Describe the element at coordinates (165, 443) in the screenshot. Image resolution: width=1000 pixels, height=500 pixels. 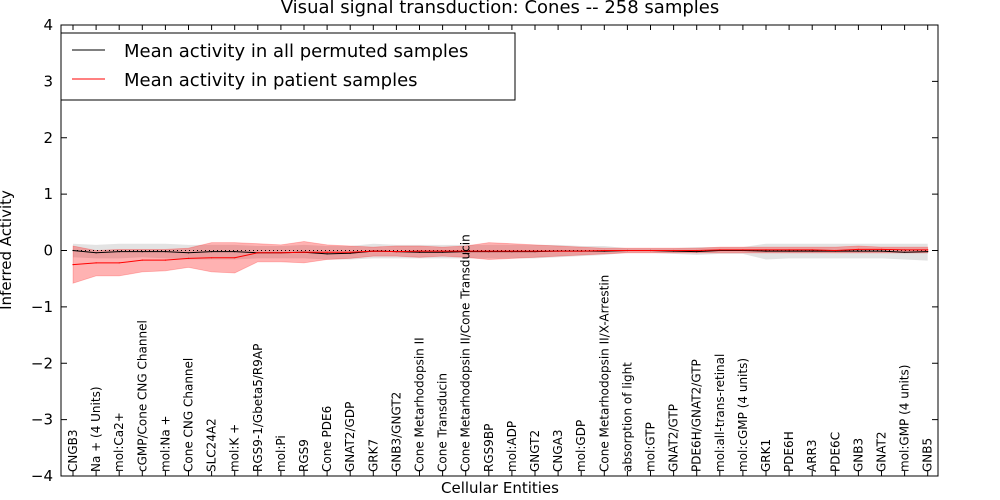
I see `x-tick-label: mol:Na +` at that location.